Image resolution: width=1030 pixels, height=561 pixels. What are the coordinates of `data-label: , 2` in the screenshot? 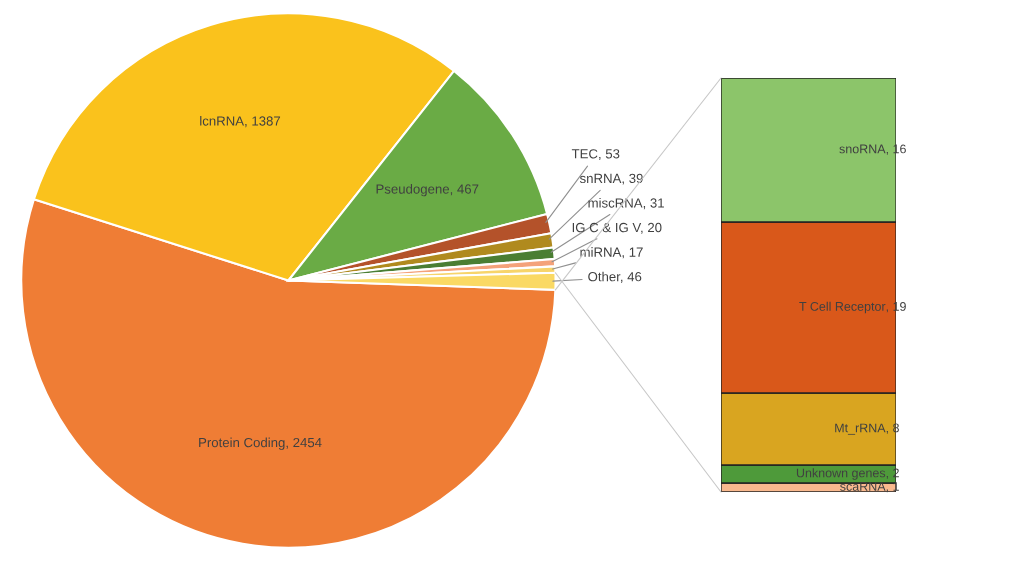 It's located at (892, 473).